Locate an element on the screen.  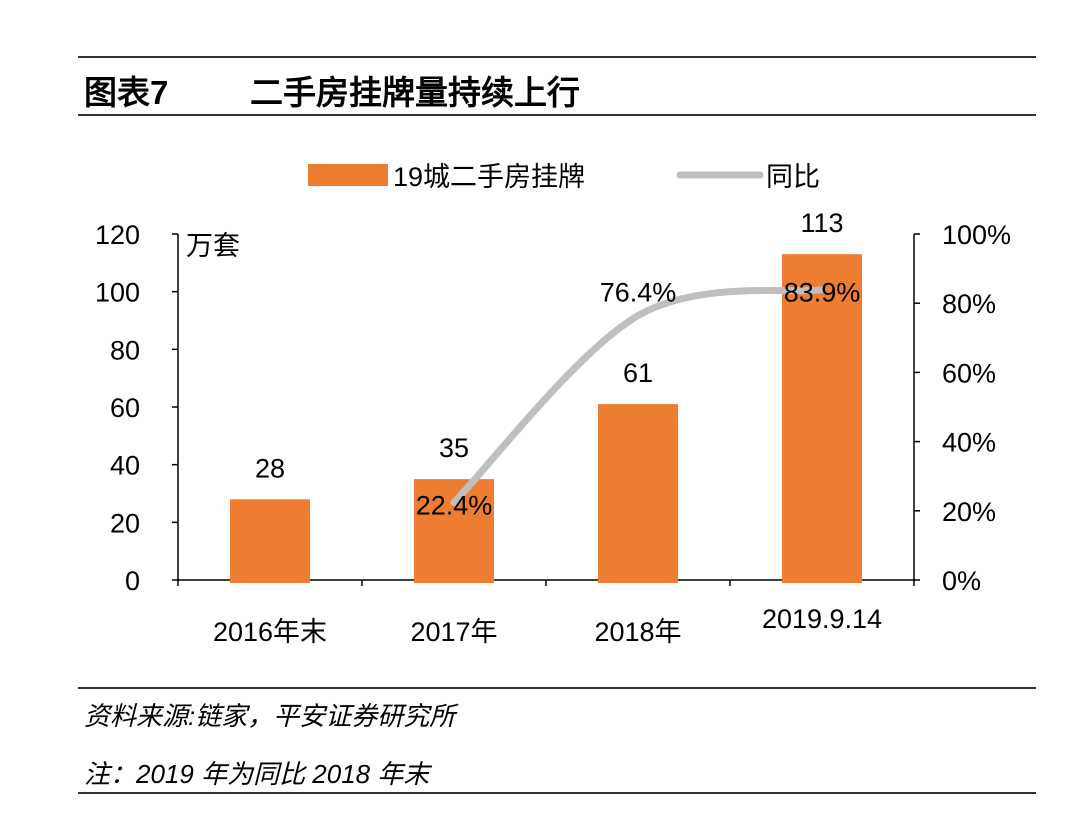
right-tick-label: 100% is located at coordinates (976, 235).